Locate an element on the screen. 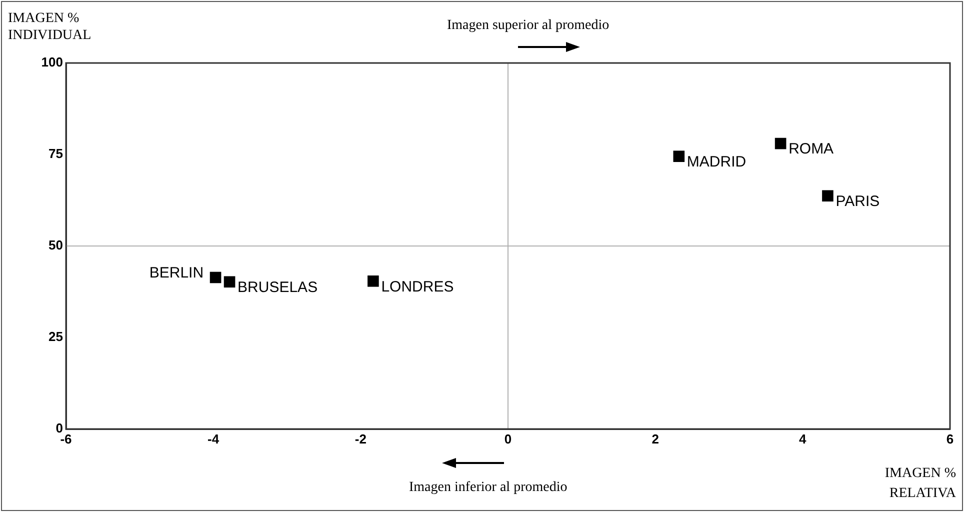  y-tick-label: 75 is located at coordinates (55, 154).